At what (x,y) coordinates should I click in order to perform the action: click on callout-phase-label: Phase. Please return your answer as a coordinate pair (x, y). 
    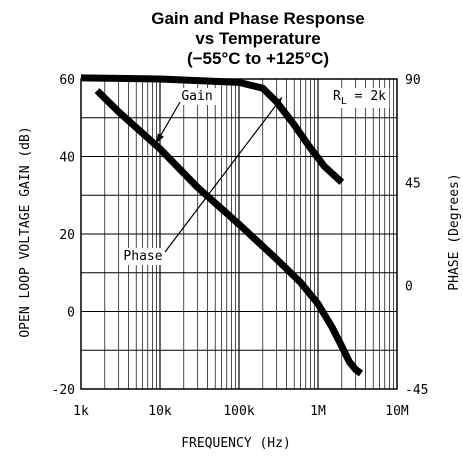
    Looking at the image, I should click on (142, 256).